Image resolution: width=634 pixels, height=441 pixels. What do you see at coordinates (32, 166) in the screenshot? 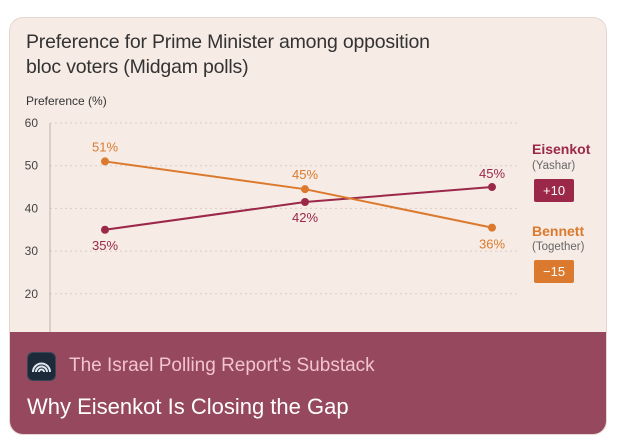
I see `y-tick-label-50: 50` at bounding box center [32, 166].